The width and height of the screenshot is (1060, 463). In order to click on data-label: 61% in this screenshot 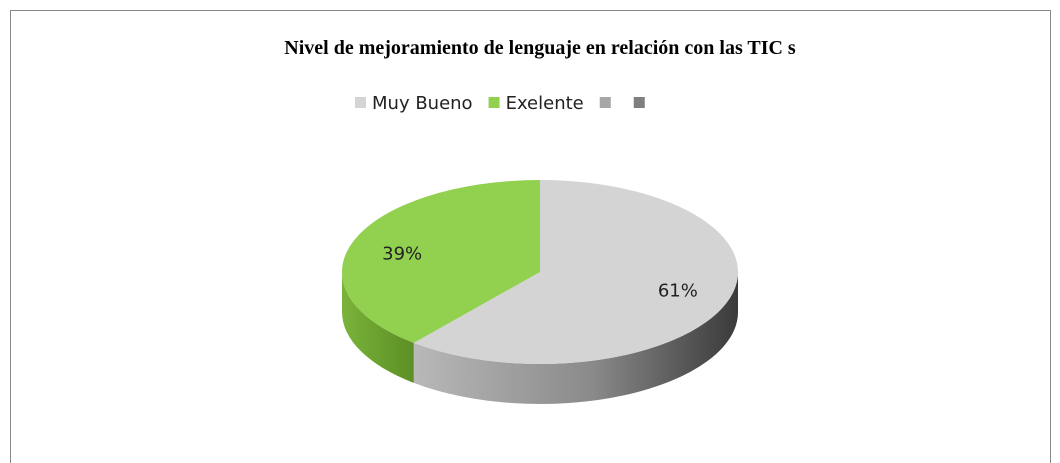, I will do `click(678, 291)`.